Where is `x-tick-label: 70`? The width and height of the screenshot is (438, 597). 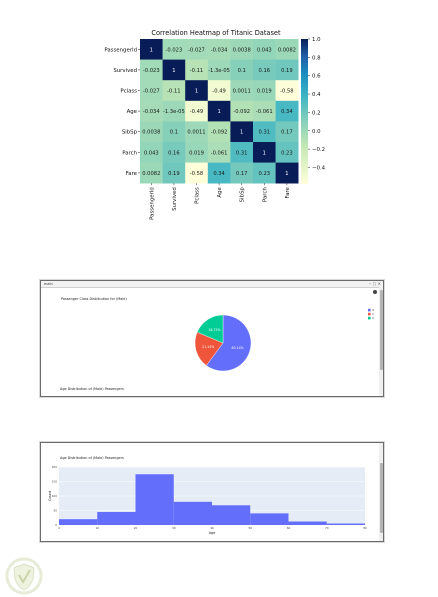
x-tick-label: 70 is located at coordinates (327, 528).